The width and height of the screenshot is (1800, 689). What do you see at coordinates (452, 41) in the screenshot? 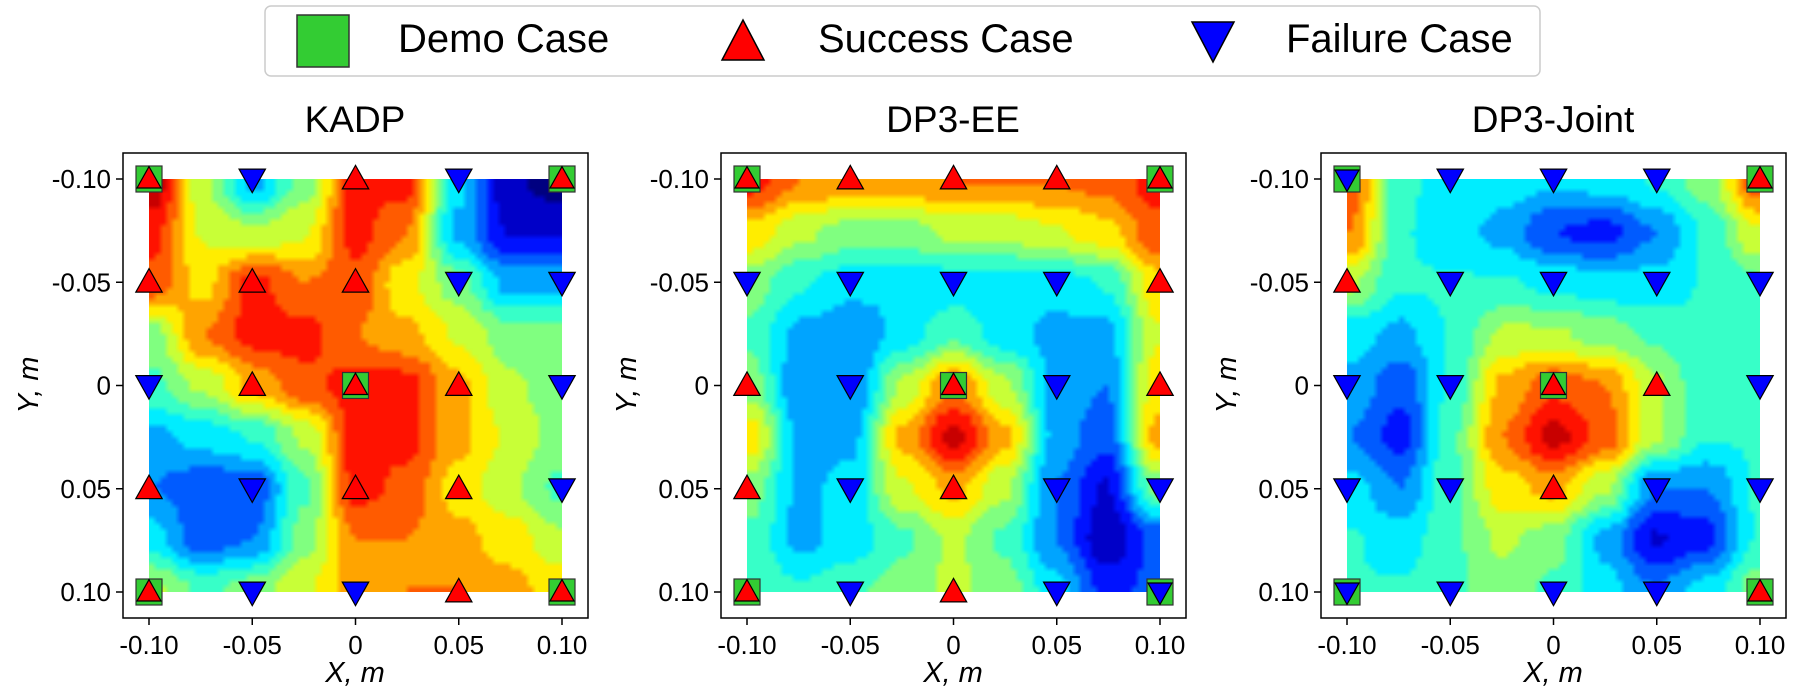
I see `legend-item-demo: Demo Case` at bounding box center [452, 41].